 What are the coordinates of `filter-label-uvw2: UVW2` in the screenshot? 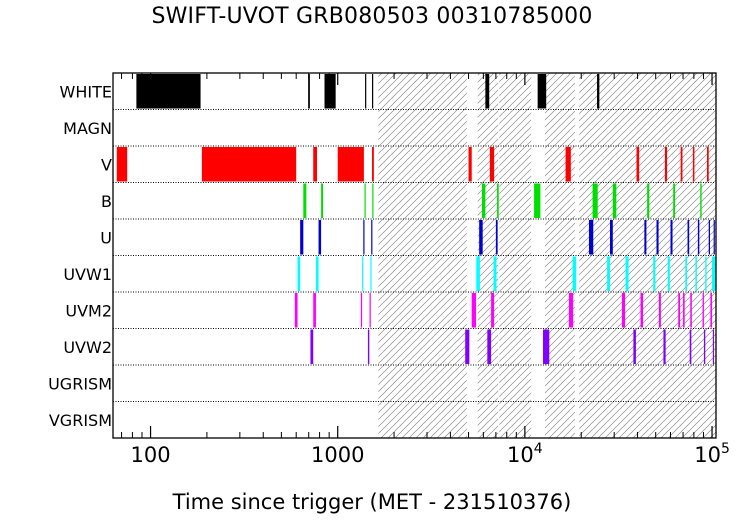 It's located at (87, 347).